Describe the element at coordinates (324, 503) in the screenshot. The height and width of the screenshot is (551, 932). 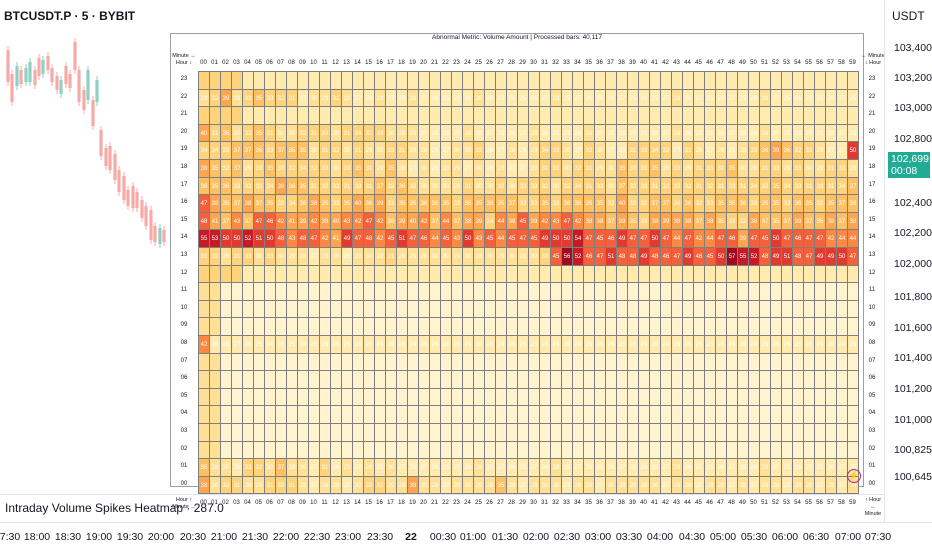
I see `minute-header: 11` at that location.